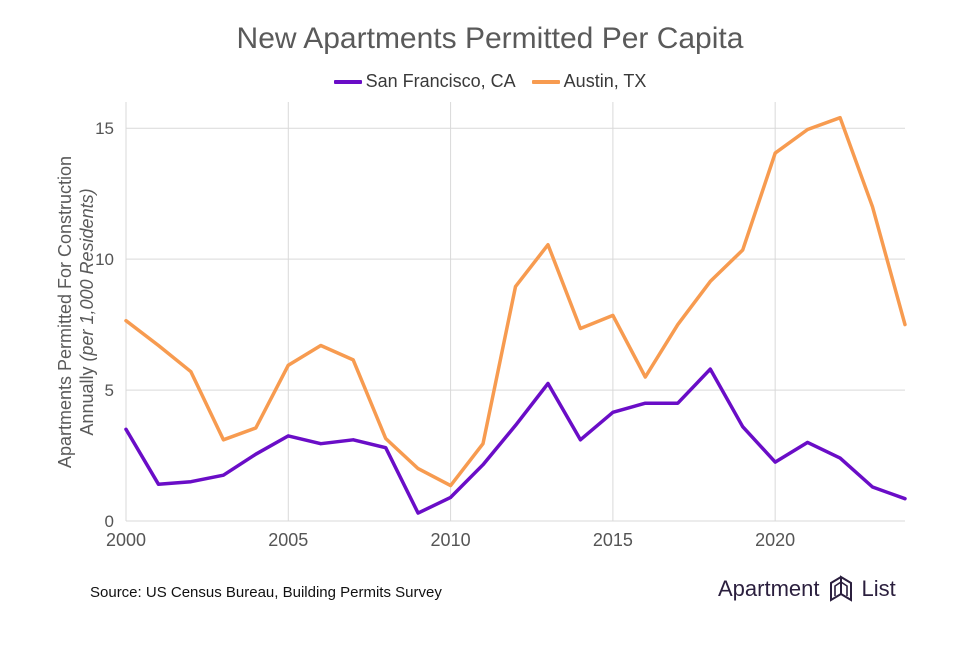  Describe the element at coordinates (104, 259) in the screenshot. I see `y-tick-label-10: 10` at that location.